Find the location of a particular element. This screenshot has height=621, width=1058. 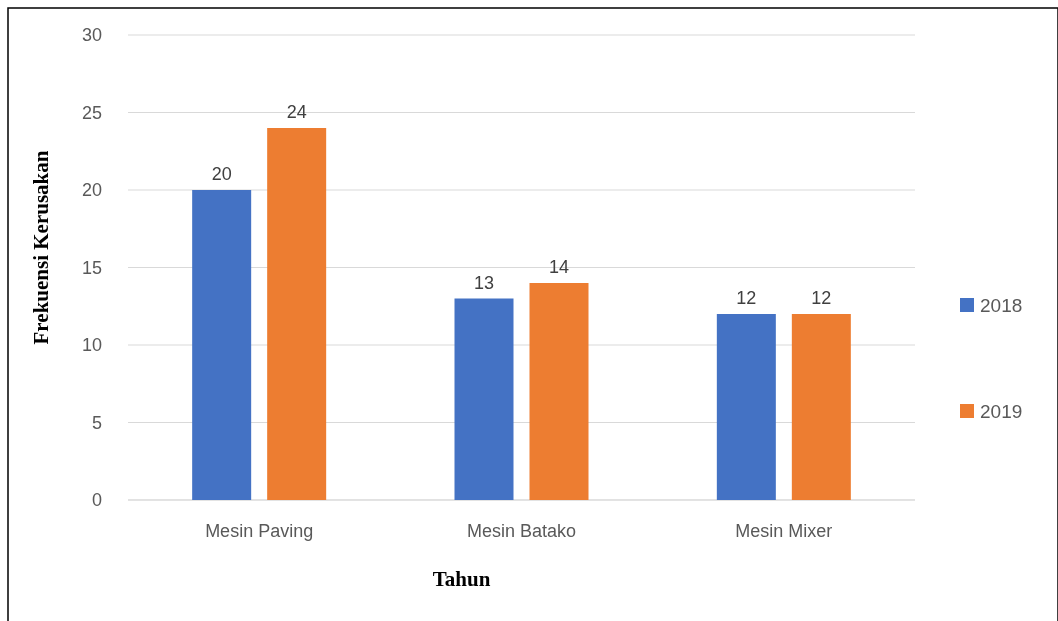

data-label: 20 is located at coordinates (221, 174).